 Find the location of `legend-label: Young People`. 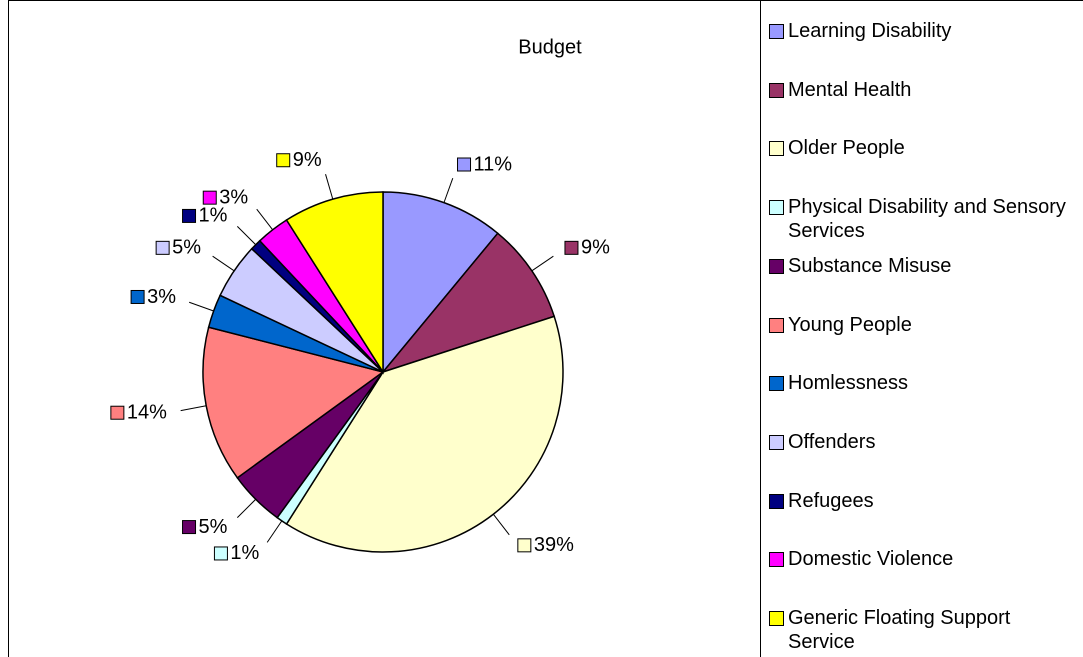

legend-label: Young People is located at coordinates (850, 324).